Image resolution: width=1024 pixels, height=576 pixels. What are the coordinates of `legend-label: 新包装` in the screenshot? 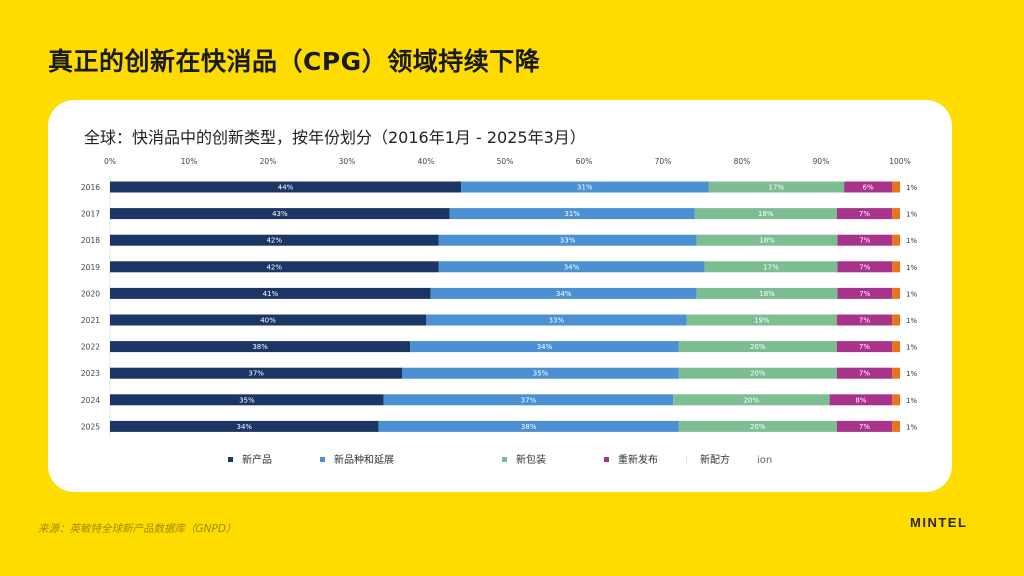 It's located at (531, 459).